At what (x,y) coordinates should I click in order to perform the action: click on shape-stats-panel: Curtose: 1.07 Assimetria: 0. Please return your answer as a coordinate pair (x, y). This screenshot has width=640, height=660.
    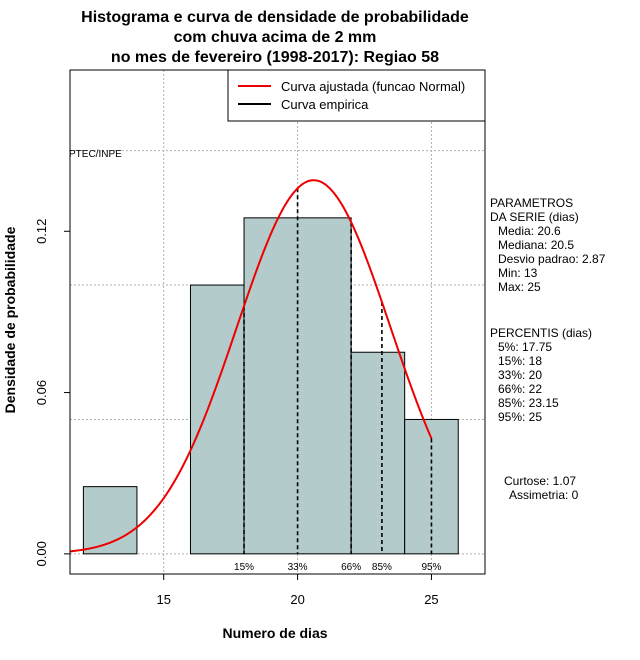
    Looking at the image, I should click on (541, 488).